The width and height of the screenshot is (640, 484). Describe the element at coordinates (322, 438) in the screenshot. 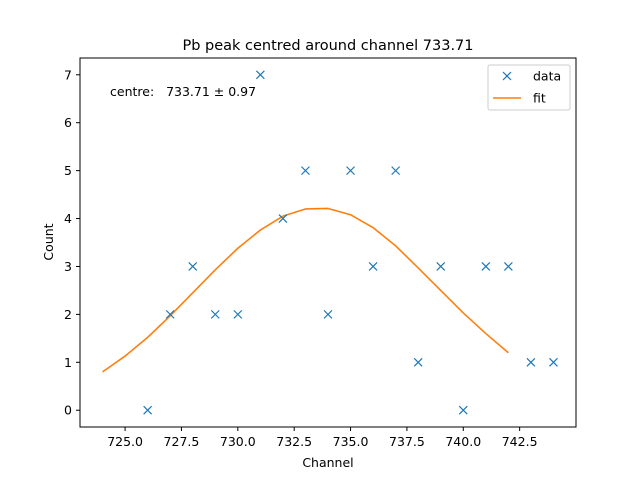

I see `x-axis-ticks: 725.0 727.5 730.0 732.5 735.0 737.5 740.0 742.5` at that location.